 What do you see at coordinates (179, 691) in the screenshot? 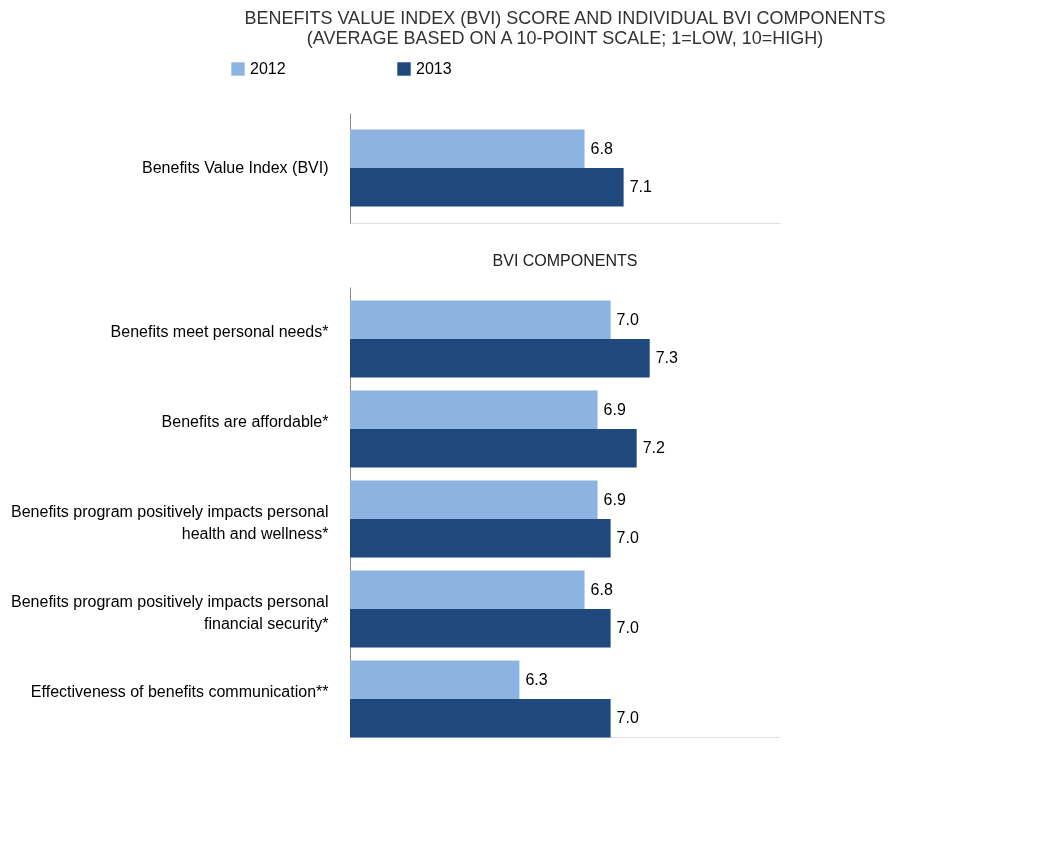
I see `y-tick-label: Effectiveness of benefits communication**` at bounding box center [179, 691].